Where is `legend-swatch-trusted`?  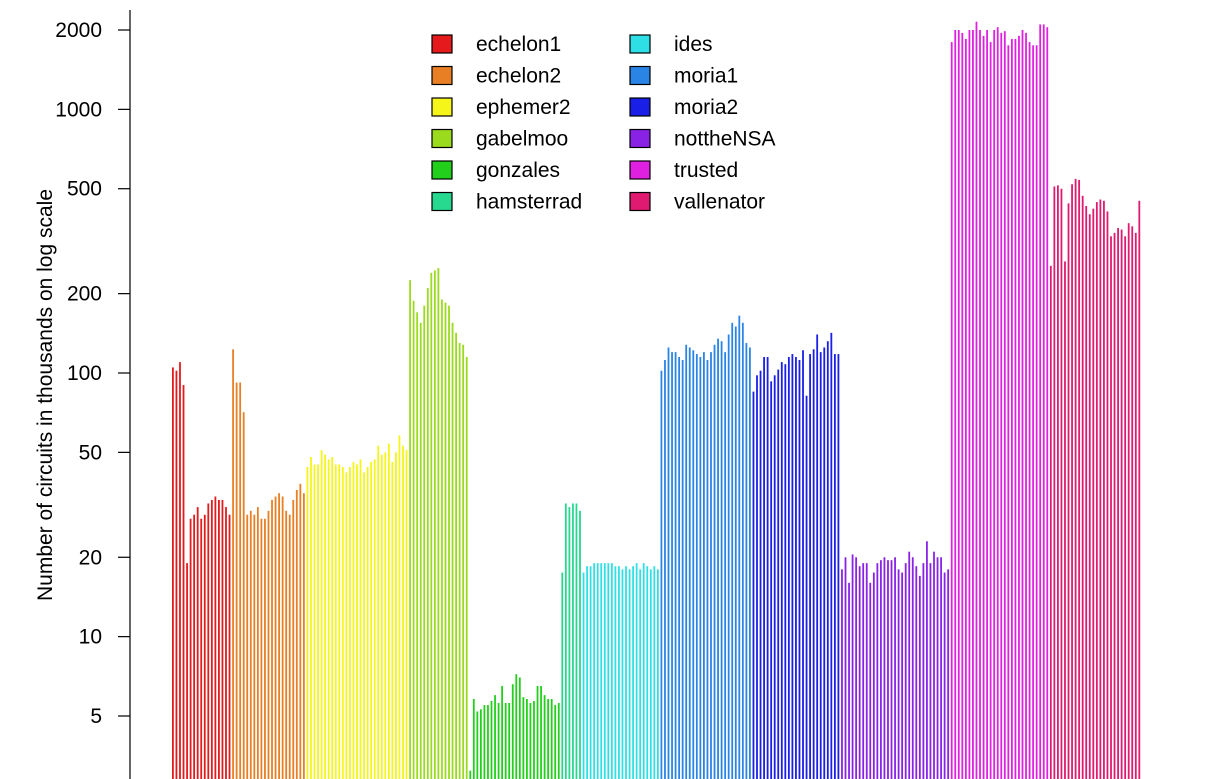 legend-swatch-trusted is located at coordinates (640, 170).